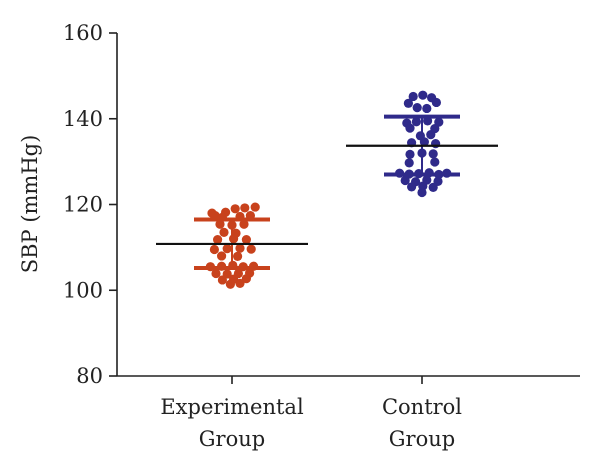 Image resolution: width=600 pixels, height=474 pixels. Describe the element at coordinates (89, 376) in the screenshot. I see `y-tick-label: 80` at that location.